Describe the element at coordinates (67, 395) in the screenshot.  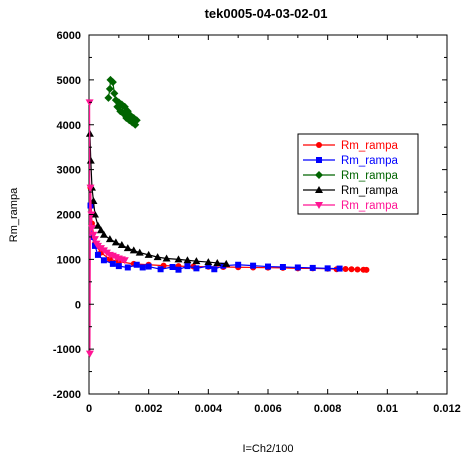
I see `y-tick-label: -2000` at that location.